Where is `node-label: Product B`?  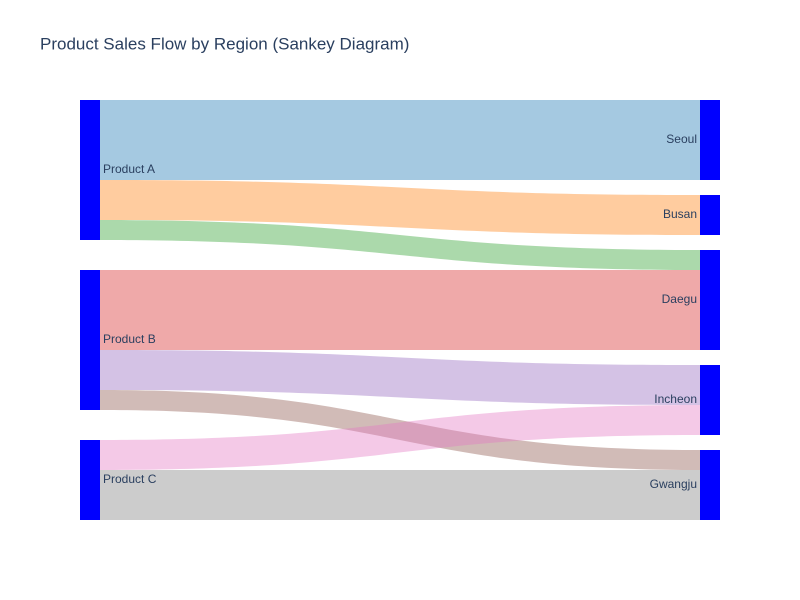 node-label: Product B is located at coordinates (129, 339).